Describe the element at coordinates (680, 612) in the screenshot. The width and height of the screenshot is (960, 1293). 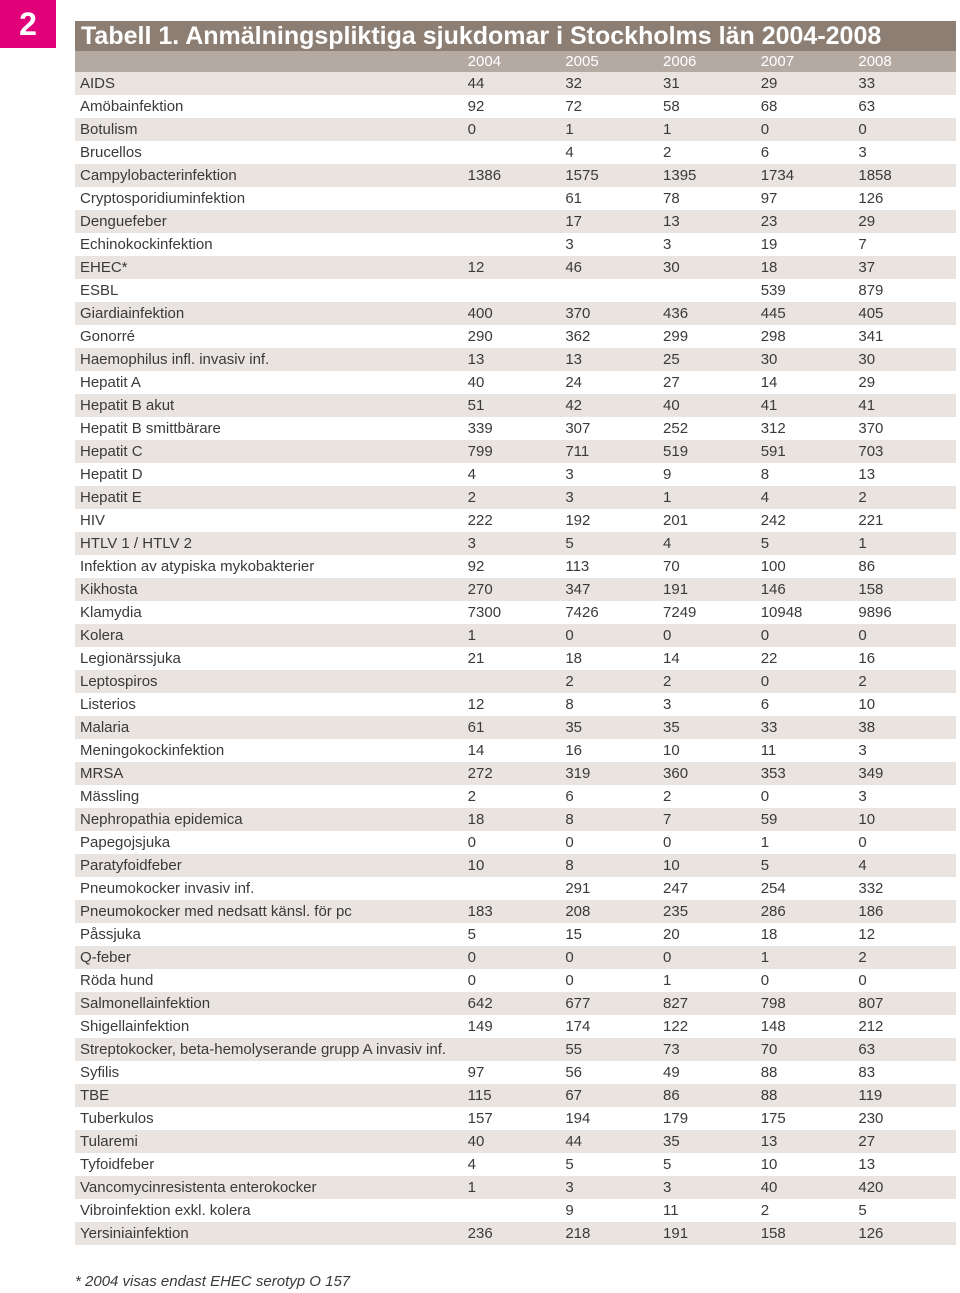
I see `value-cell-2006: 7249` at that location.